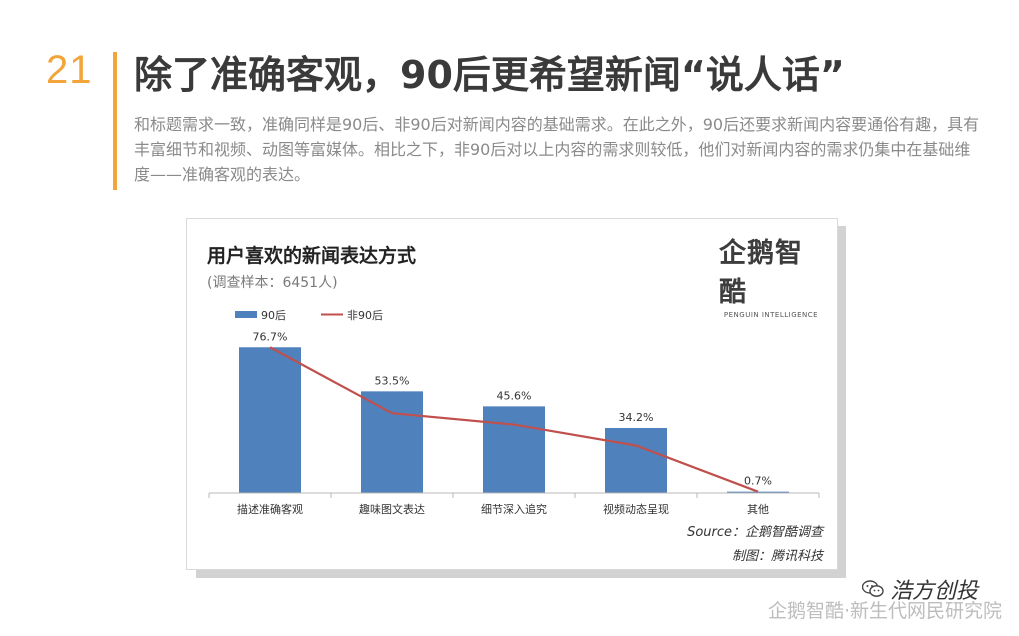 The height and width of the screenshot is (636, 1019). Describe the element at coordinates (885, 611) in the screenshot. I see `watermark-footer: 企鹅智酷·新生代网民研究院` at that location.